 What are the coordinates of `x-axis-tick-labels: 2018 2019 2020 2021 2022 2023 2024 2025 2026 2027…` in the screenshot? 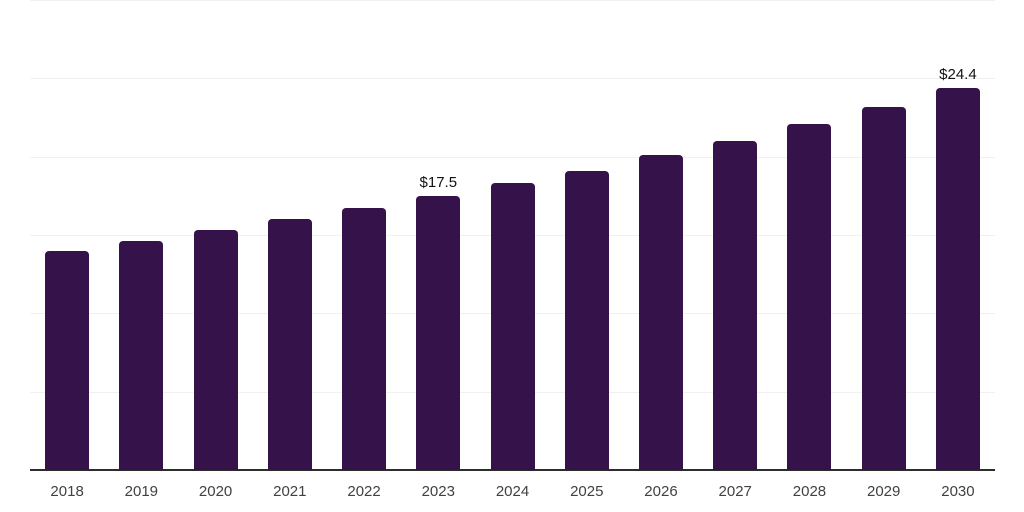 It's located at (512, 491).